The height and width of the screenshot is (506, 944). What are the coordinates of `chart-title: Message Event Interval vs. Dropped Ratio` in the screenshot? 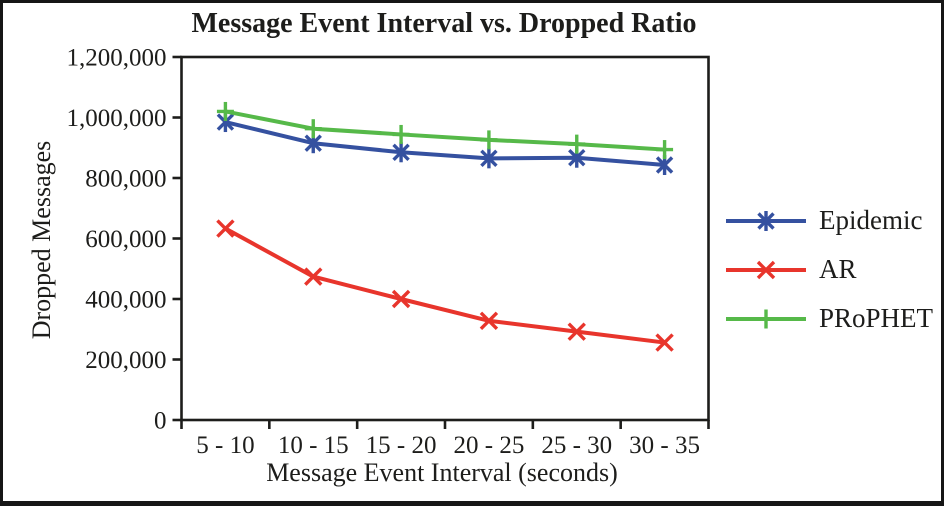 It's located at (444, 23).